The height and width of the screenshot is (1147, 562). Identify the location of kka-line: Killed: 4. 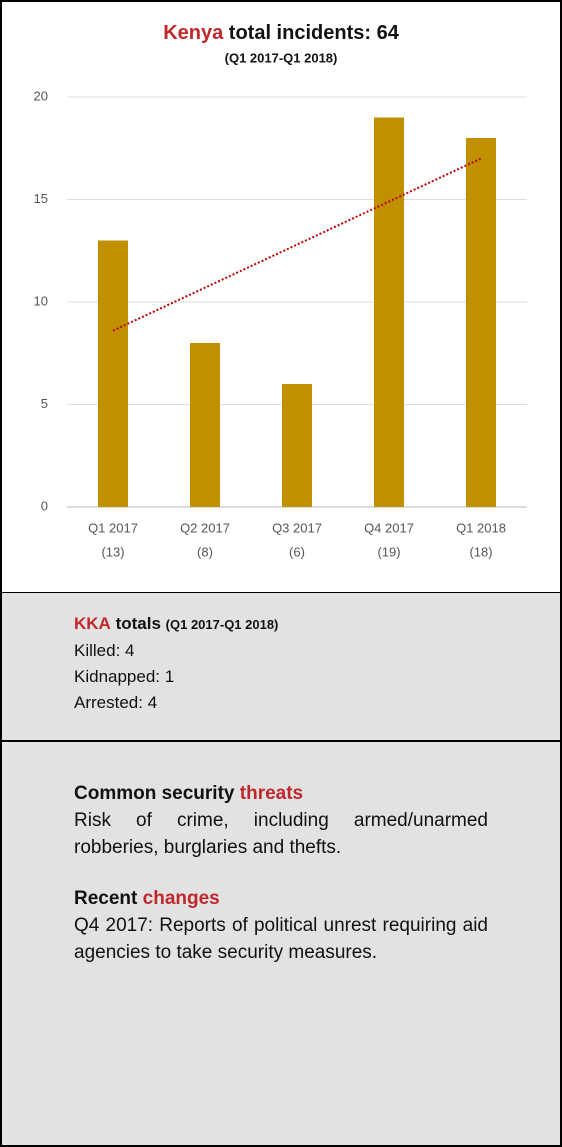
(104, 650).